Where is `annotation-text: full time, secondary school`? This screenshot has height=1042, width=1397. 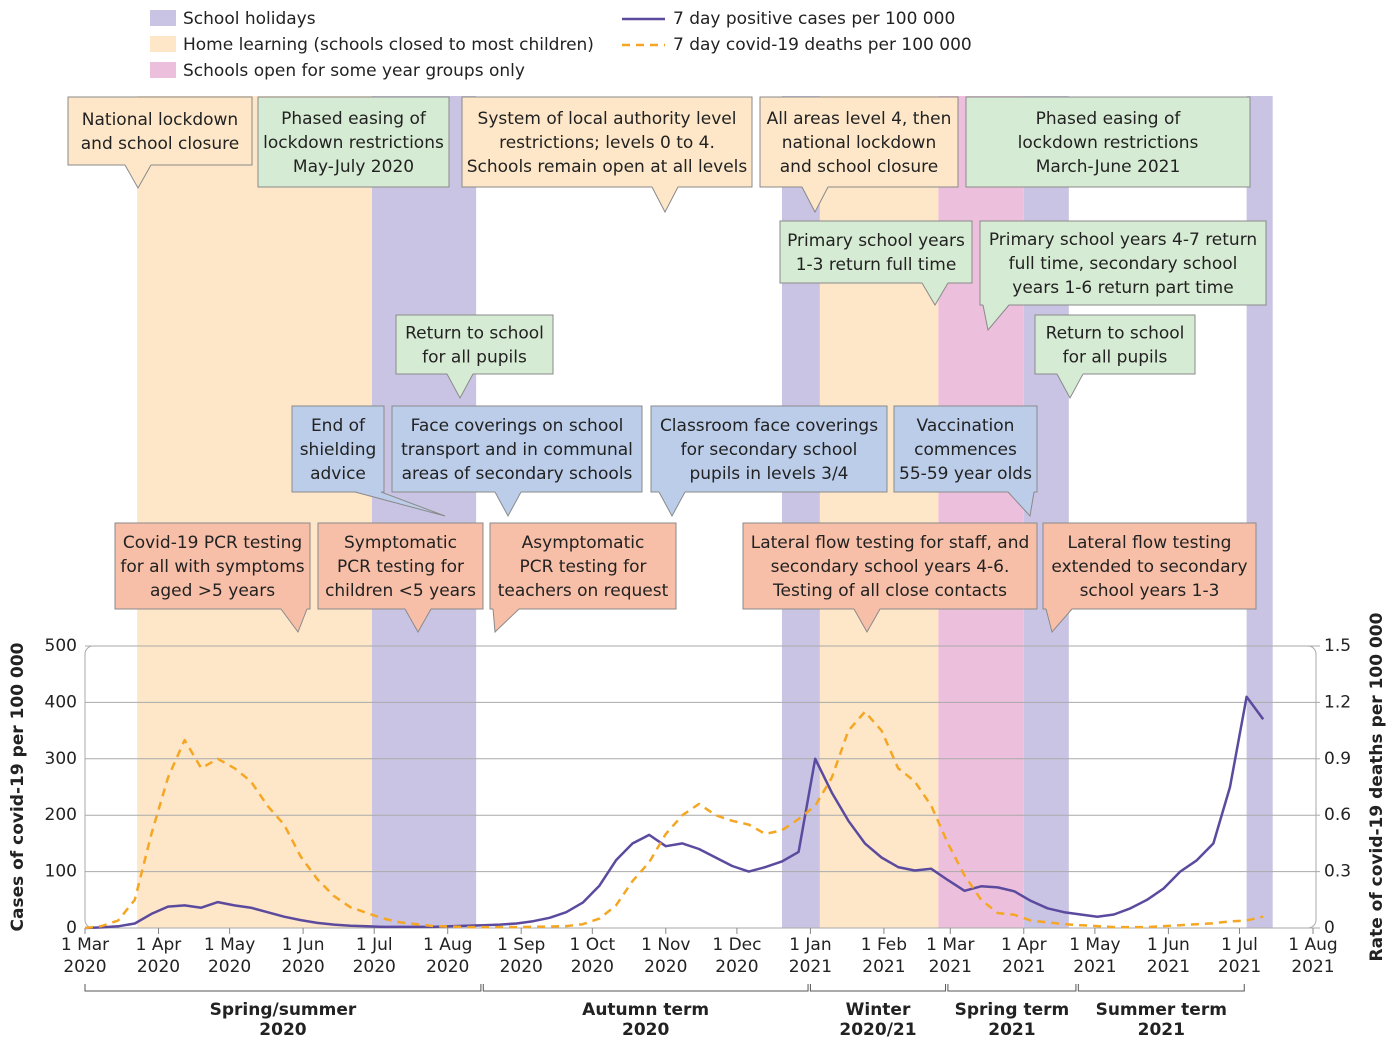 annotation-text: full time, secondary school is located at coordinates (1123, 264).